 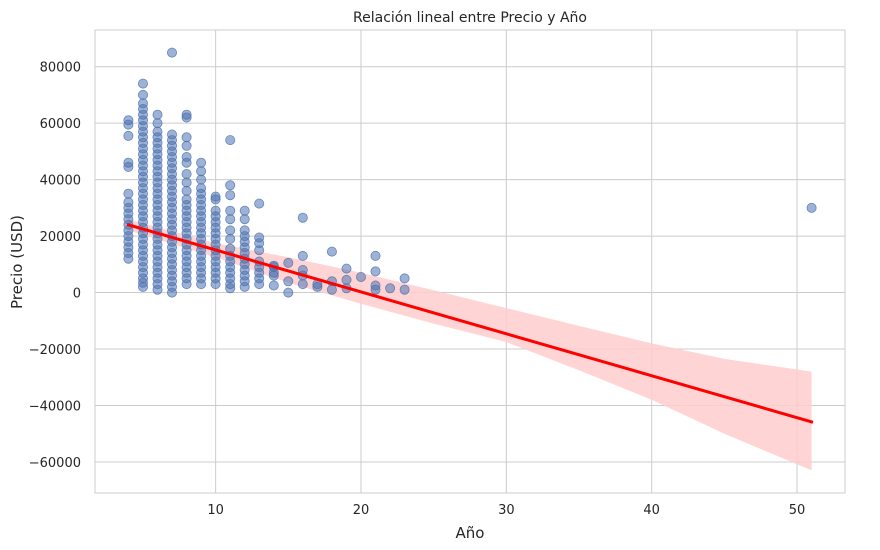 I want to click on y-tick-label: 60000, so click(x=60, y=124).